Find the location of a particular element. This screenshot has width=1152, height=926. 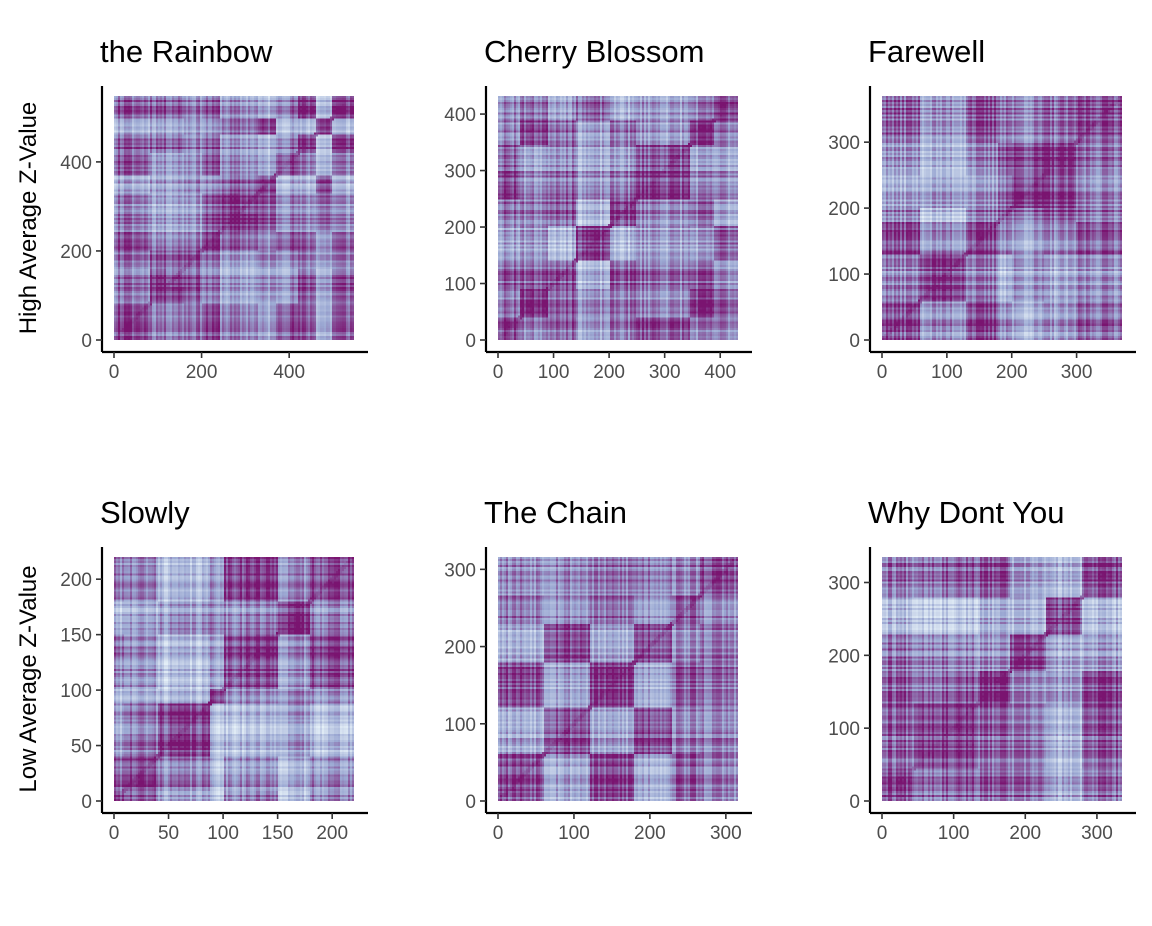

panel-title: Farewell is located at coordinates (926, 51).